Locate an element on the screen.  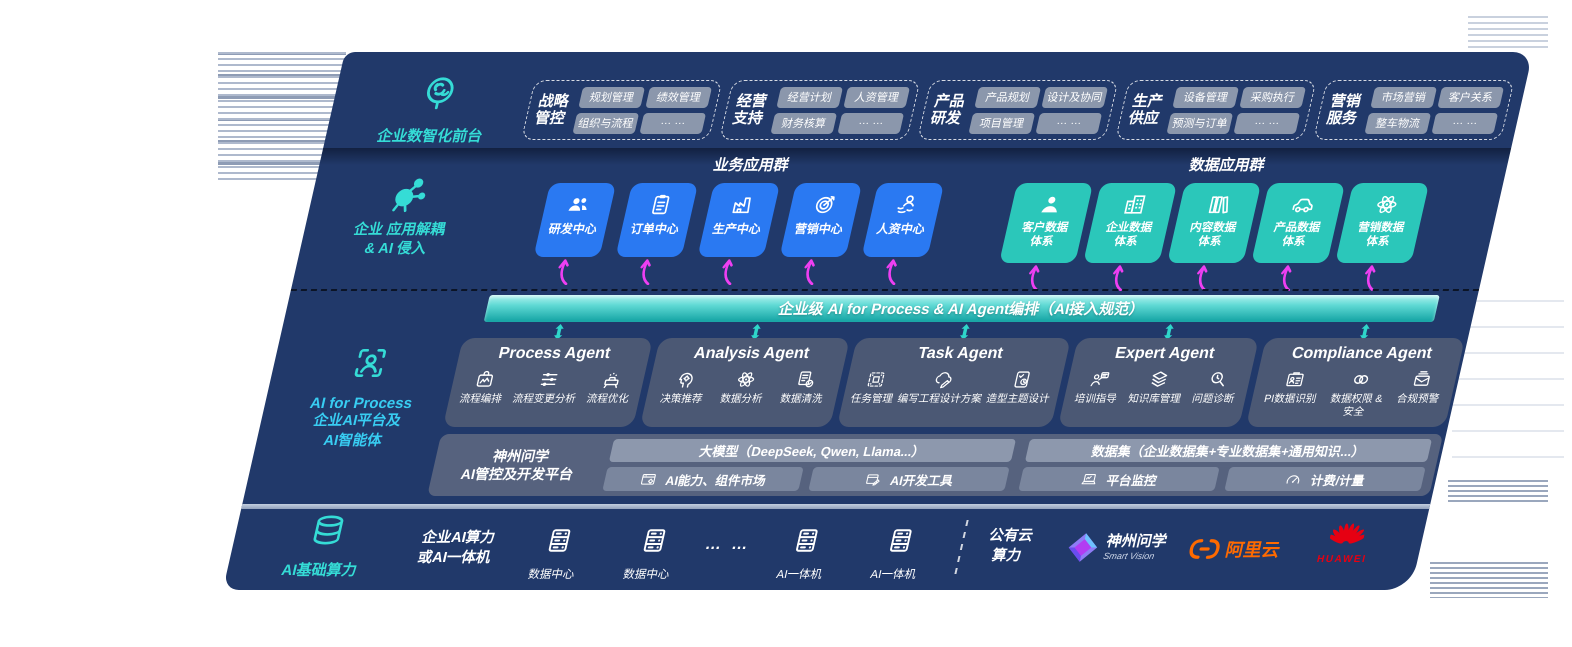
module-chip: 设计及协同 is located at coordinates (1075, 97).